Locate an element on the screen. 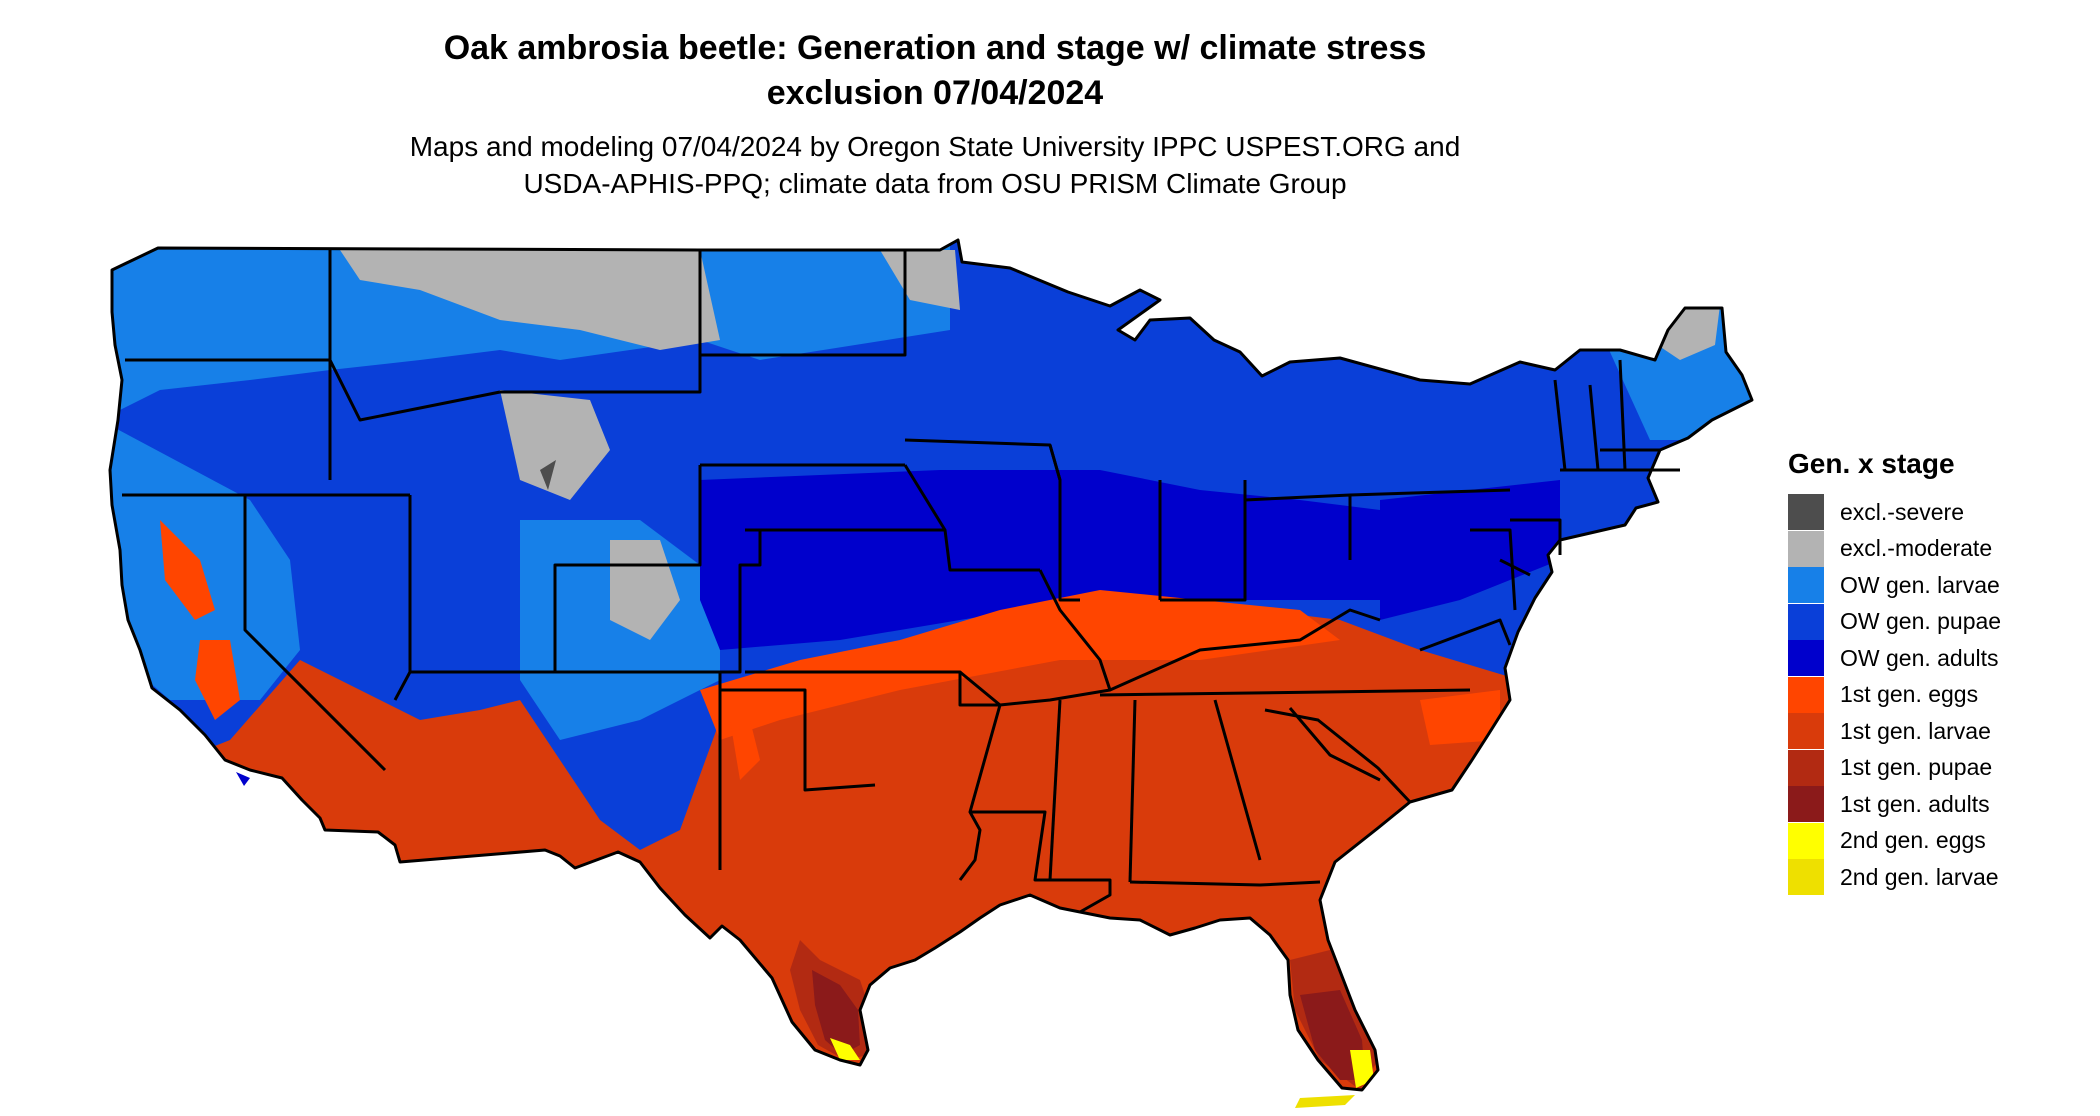  legend-item: OW gen. pupae is located at coordinates (1895, 622).